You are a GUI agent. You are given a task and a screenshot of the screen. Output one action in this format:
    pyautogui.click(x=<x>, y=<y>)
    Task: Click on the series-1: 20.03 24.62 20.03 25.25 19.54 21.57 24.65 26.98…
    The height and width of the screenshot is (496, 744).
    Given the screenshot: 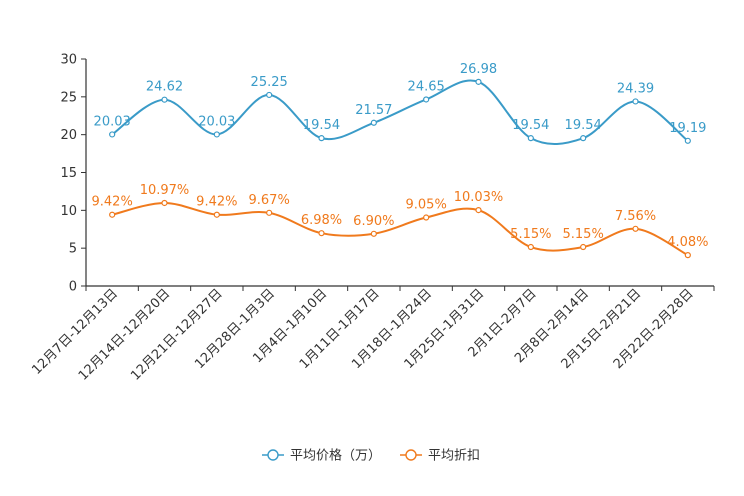 What is the action you would take?
    pyautogui.click(x=400, y=103)
    